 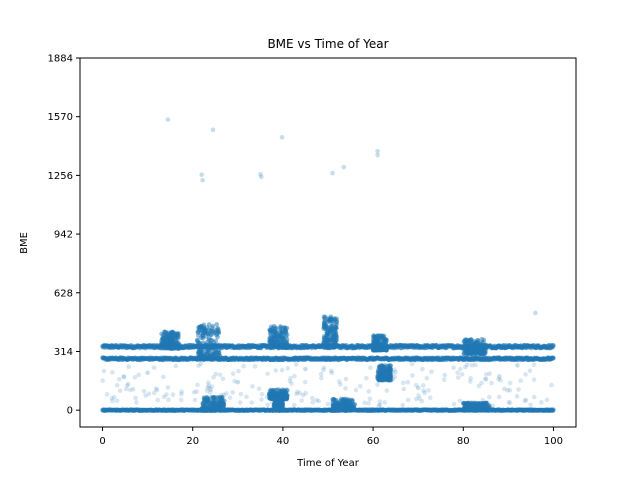 I want to click on x-tick-label: 0, so click(x=102, y=441).